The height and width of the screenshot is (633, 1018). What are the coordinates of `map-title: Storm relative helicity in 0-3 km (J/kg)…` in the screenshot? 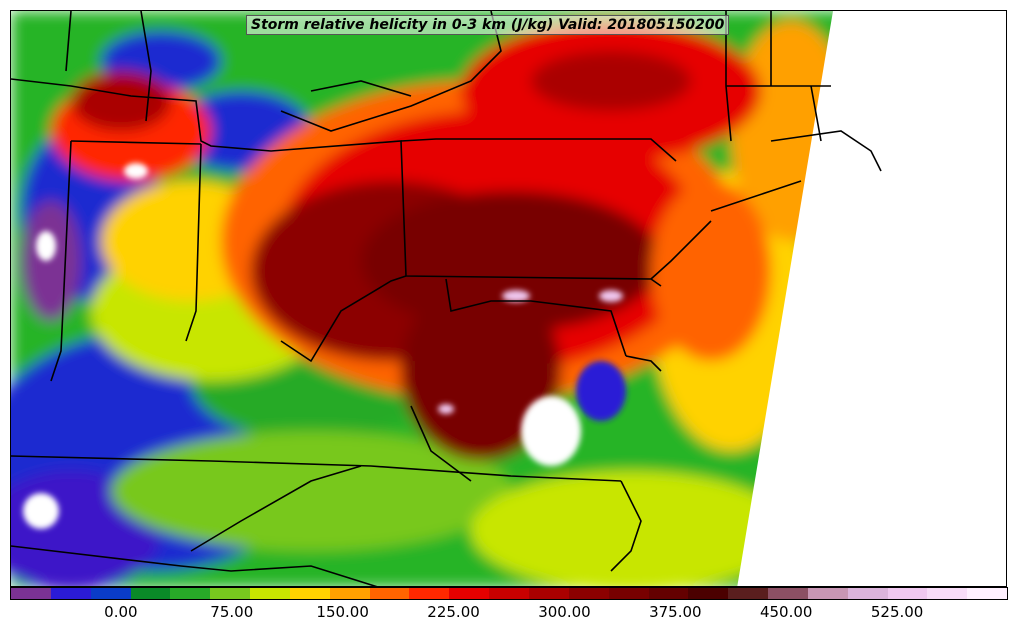 It's located at (488, 25).